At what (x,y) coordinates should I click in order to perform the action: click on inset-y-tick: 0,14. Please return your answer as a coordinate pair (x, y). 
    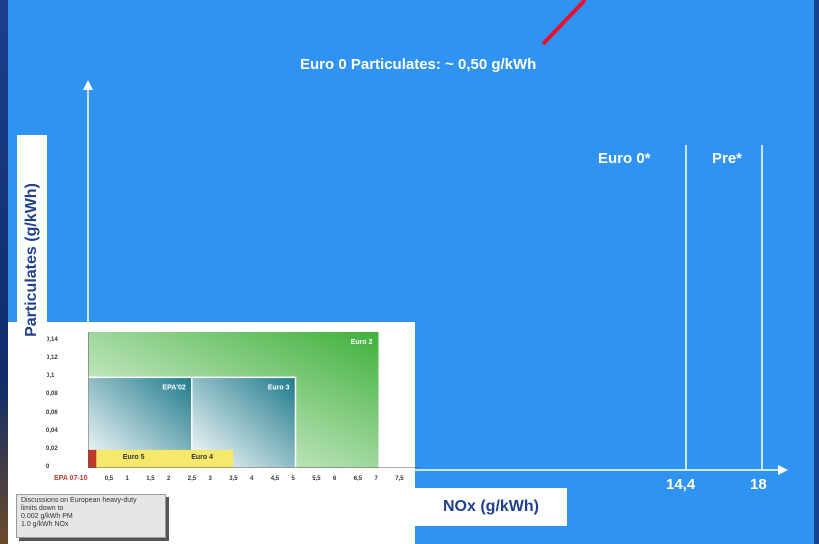
    Looking at the image, I should click on (52, 340).